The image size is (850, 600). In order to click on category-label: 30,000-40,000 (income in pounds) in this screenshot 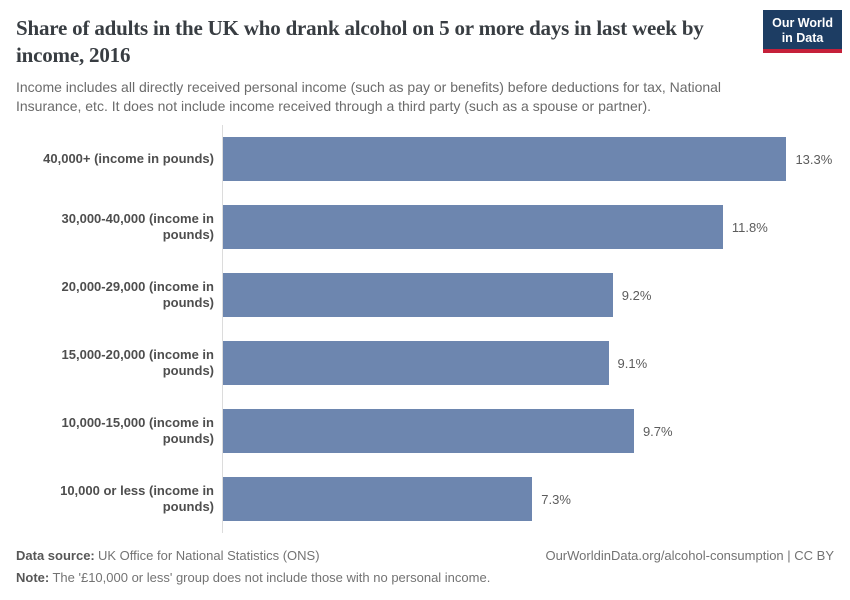, I will do `click(137, 226)`.